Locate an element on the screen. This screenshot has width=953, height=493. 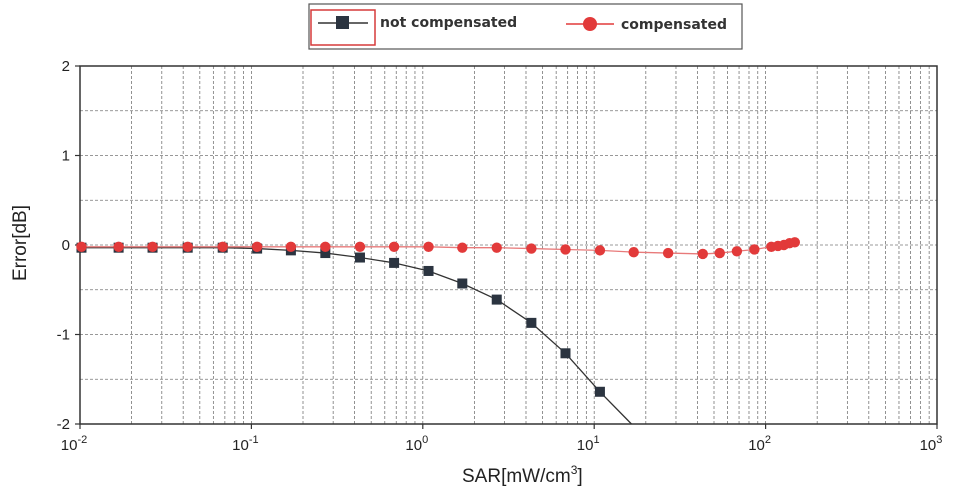
legend: not compensated compensated is located at coordinates (525, 26).